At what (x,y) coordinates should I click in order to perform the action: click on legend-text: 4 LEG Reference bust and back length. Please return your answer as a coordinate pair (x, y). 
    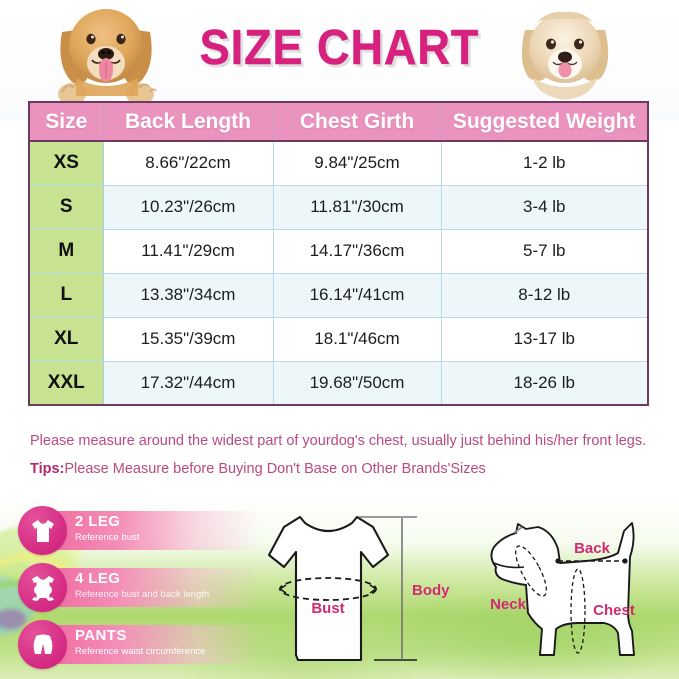
    Looking at the image, I should click on (170, 585).